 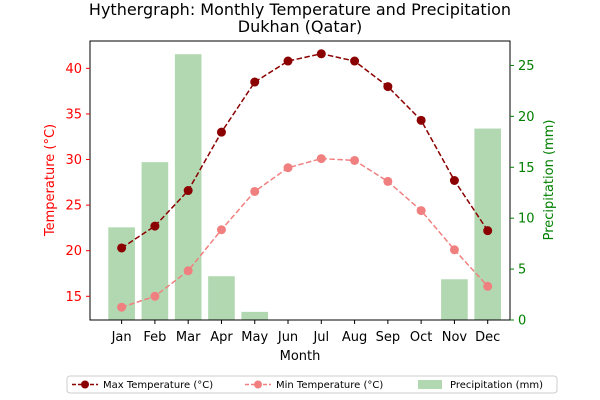 What do you see at coordinates (255, 191) in the screenshot?
I see `min-temperature-point-may` at bounding box center [255, 191].